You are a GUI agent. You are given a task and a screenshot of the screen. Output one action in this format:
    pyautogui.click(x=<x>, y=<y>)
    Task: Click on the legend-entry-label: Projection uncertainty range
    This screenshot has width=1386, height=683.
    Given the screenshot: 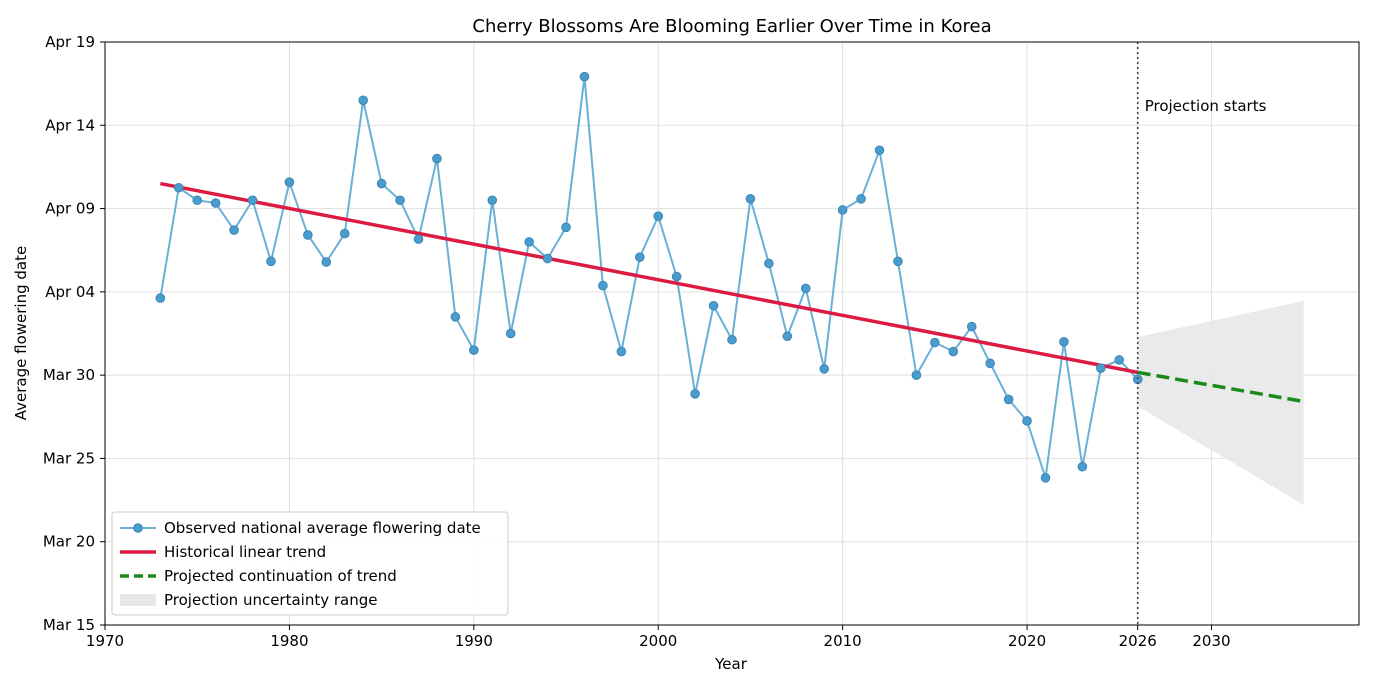 What is the action you would take?
    pyautogui.click(x=271, y=600)
    